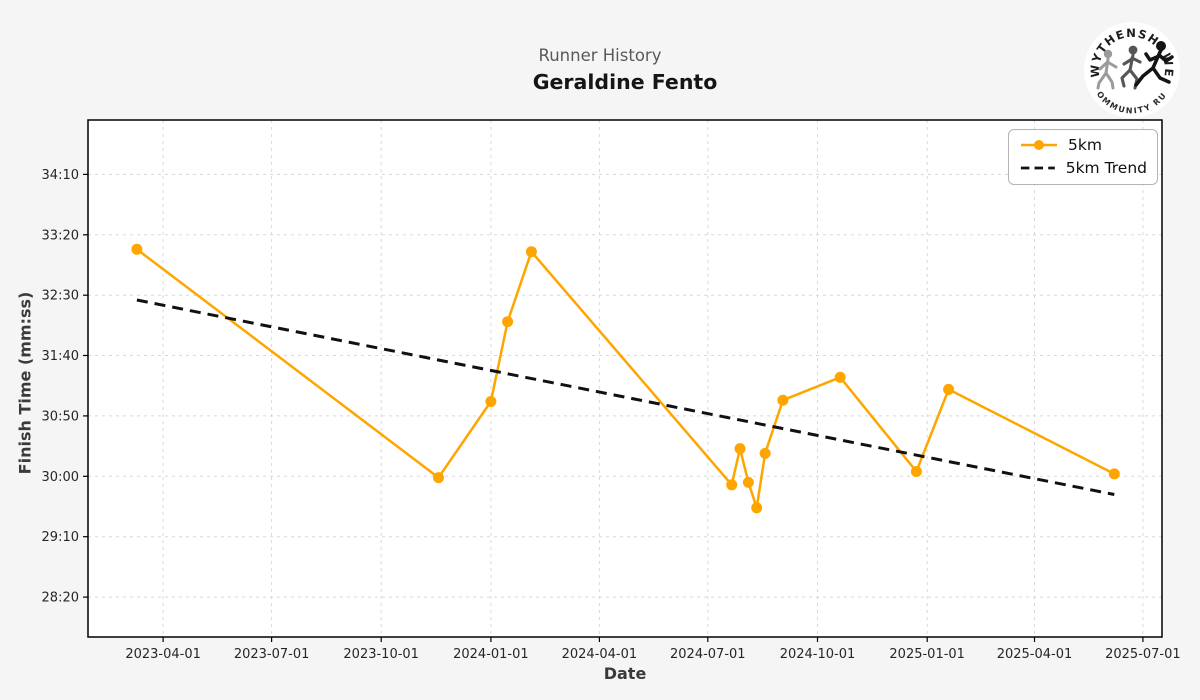 This screenshot has height=700, width=1200. I want to click on jogger-runner-icon, so click(1131, 67).